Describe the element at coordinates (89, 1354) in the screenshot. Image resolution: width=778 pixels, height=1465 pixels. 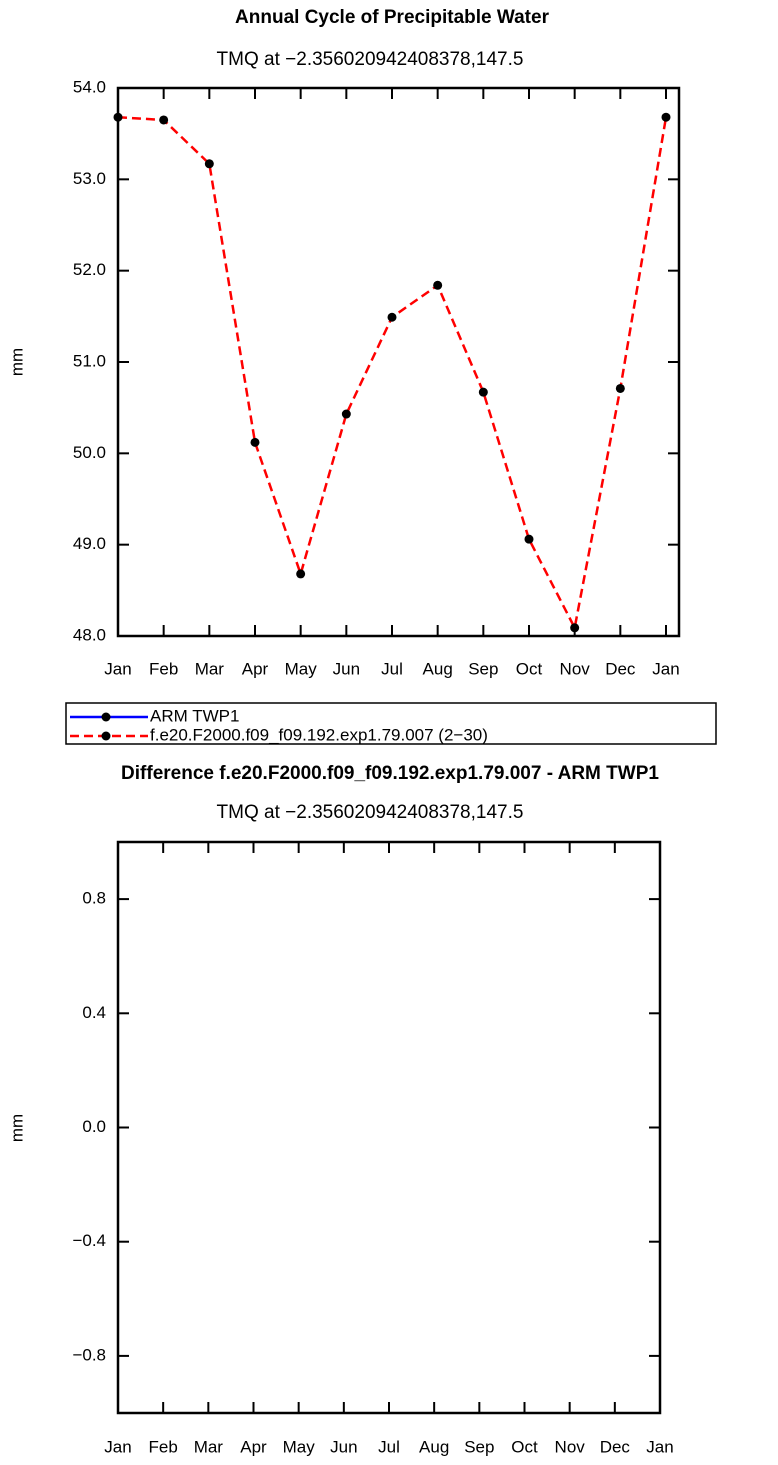
I see `y-tick-label: −0.8` at that location.